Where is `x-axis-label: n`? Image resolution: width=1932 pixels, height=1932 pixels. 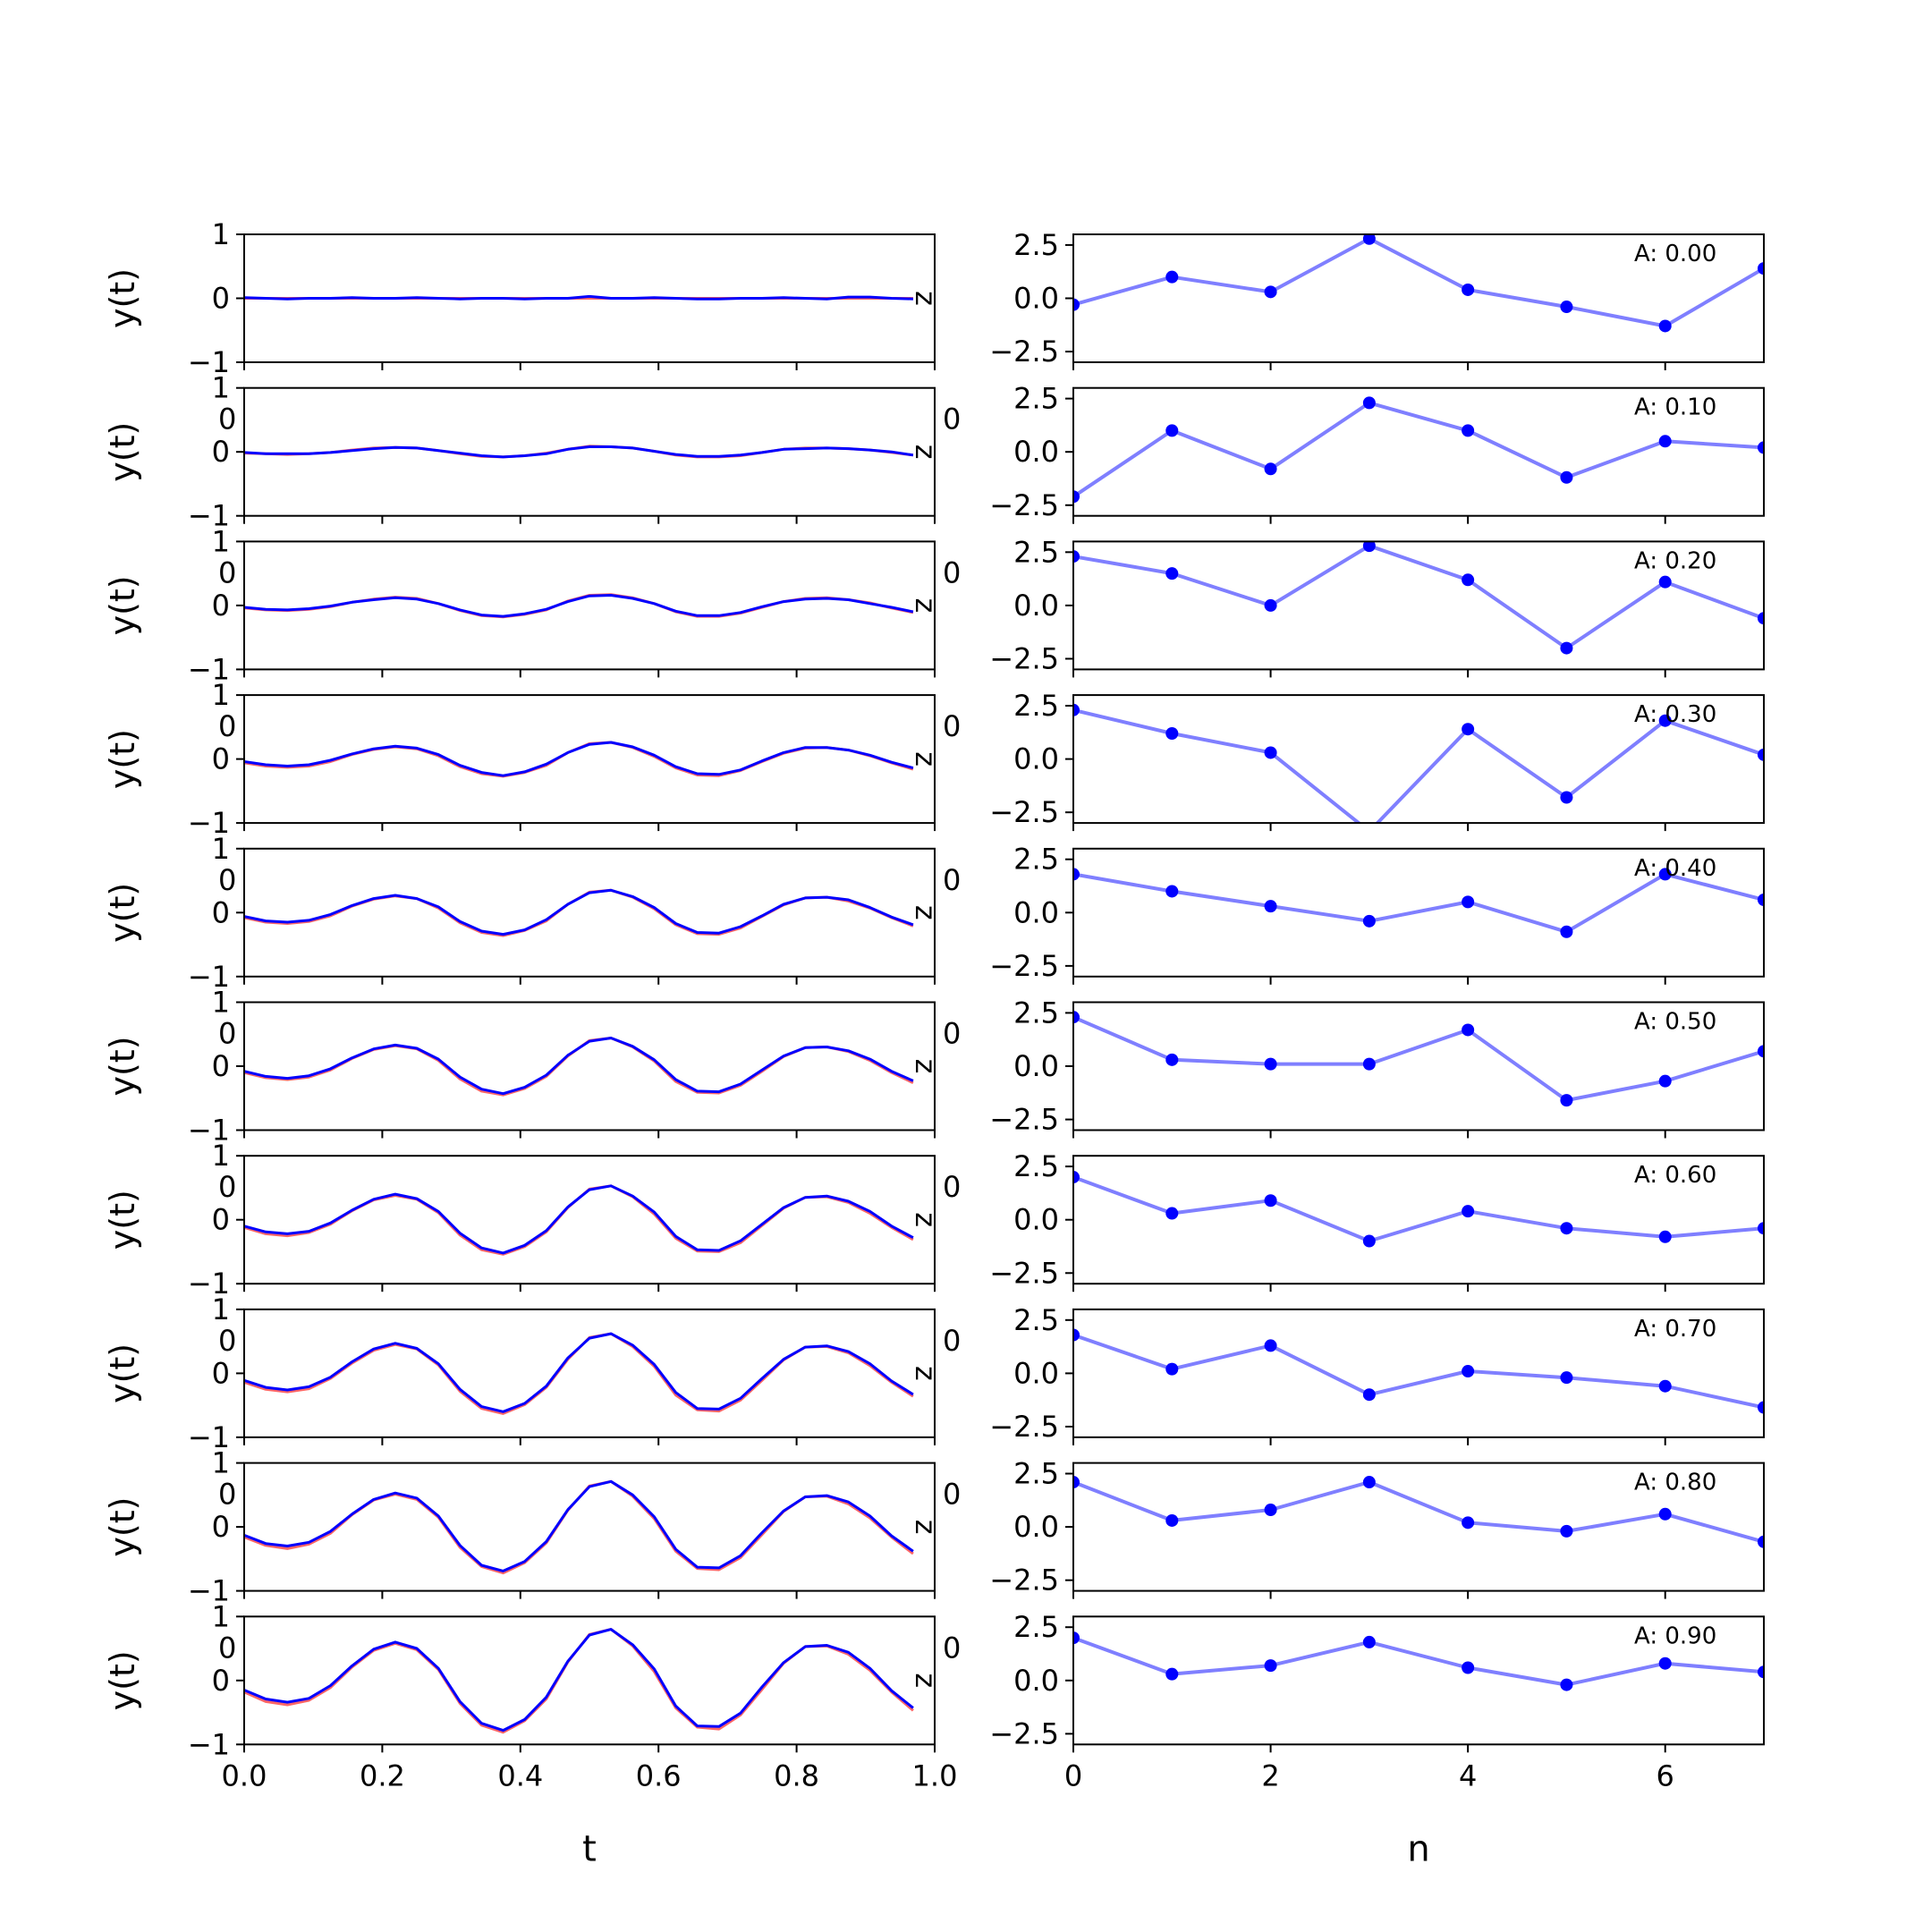 x-axis-label: n is located at coordinates (1418, 1848).